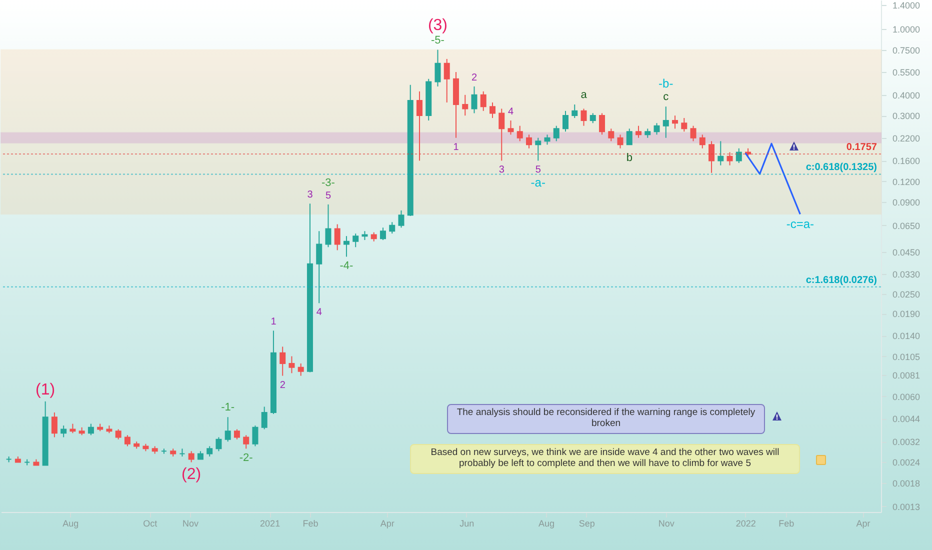 The height and width of the screenshot is (550, 932). I want to click on ref-line-label: c:0.618(0.1325), so click(841, 168).